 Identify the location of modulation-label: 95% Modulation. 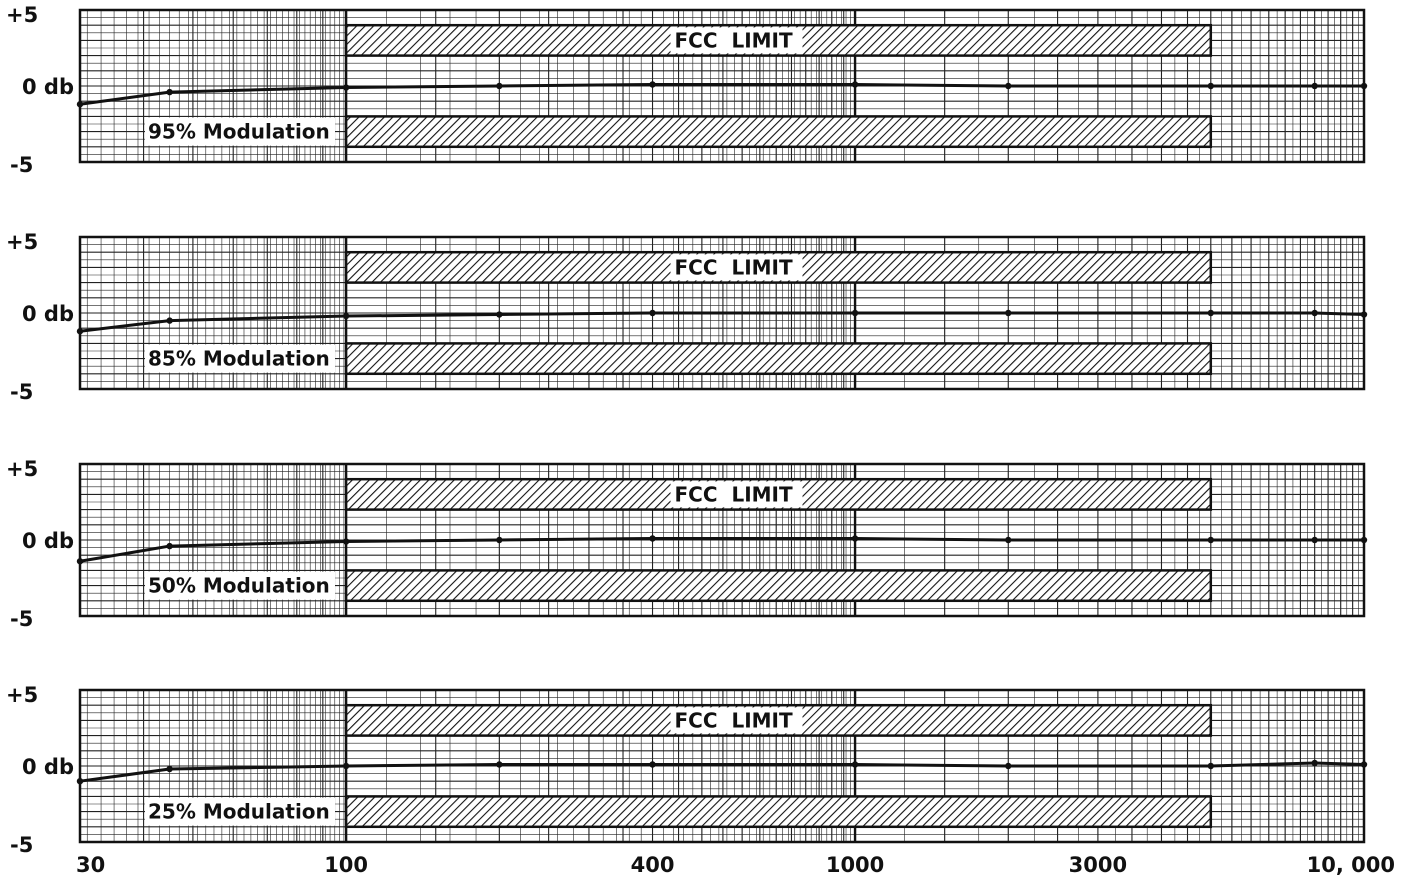
(239, 132).